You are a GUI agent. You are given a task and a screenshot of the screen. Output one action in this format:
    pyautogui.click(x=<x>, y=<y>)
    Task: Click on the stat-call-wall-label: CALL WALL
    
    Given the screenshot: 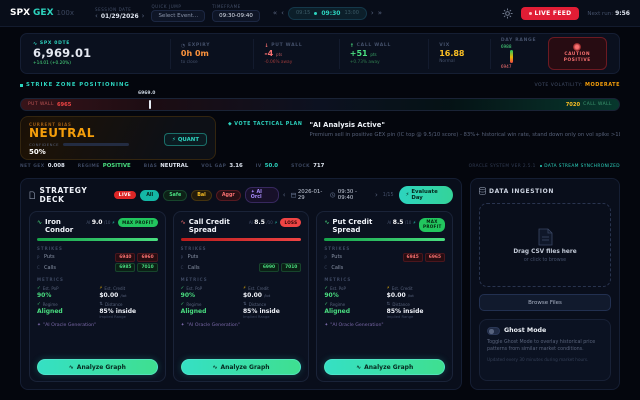 What is the action you would take?
    pyautogui.click(x=374, y=45)
    